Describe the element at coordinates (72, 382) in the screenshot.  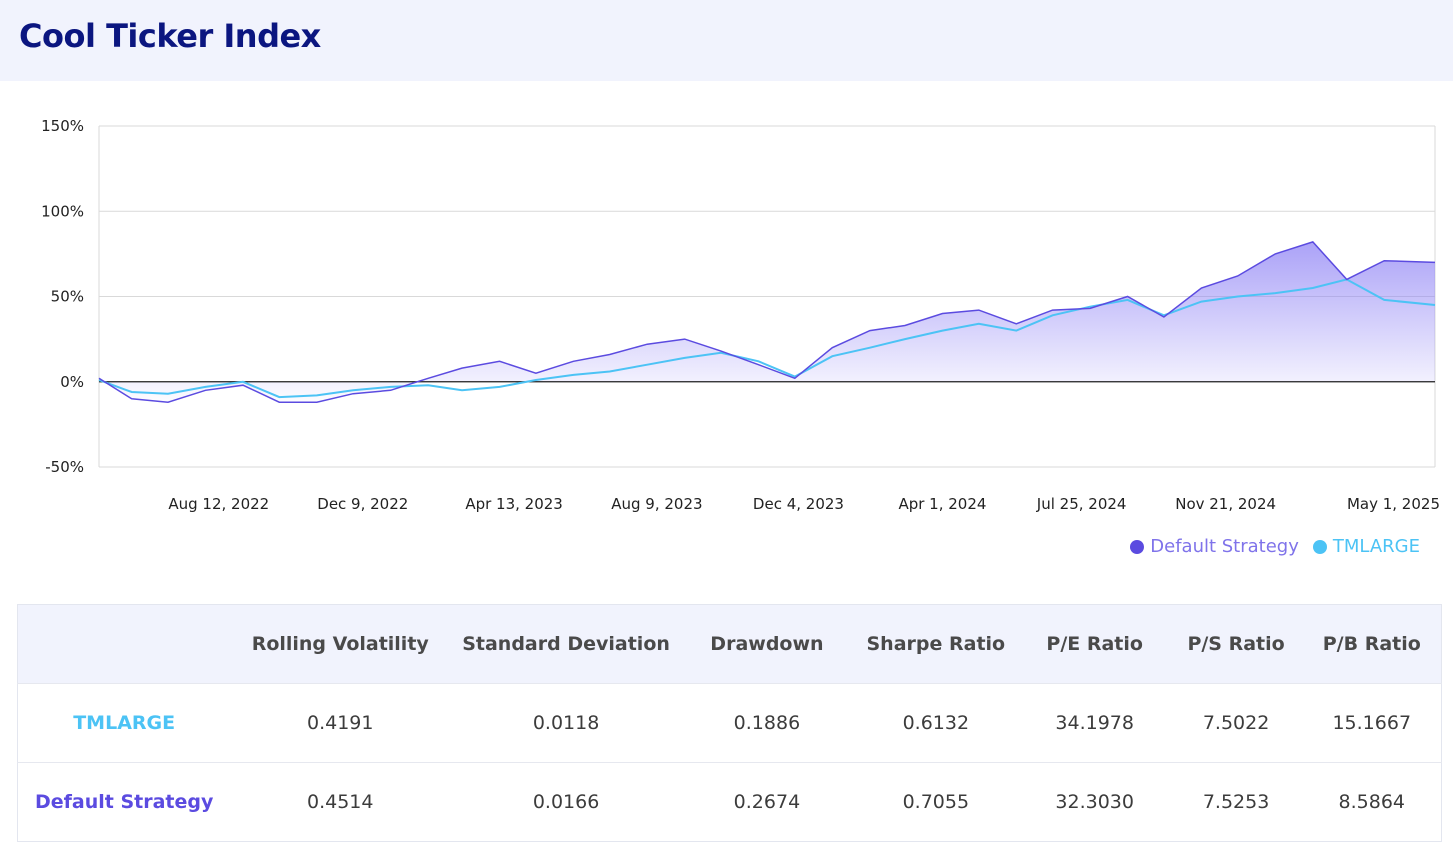
I see `y-tick-label: 0%` at that location.